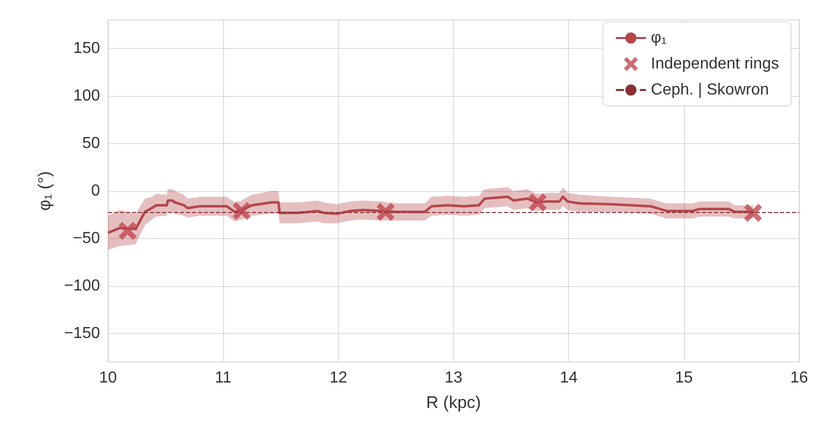 This screenshot has height=430, width=819. Describe the element at coordinates (684, 378) in the screenshot. I see `x-tick-label: 15` at that location.